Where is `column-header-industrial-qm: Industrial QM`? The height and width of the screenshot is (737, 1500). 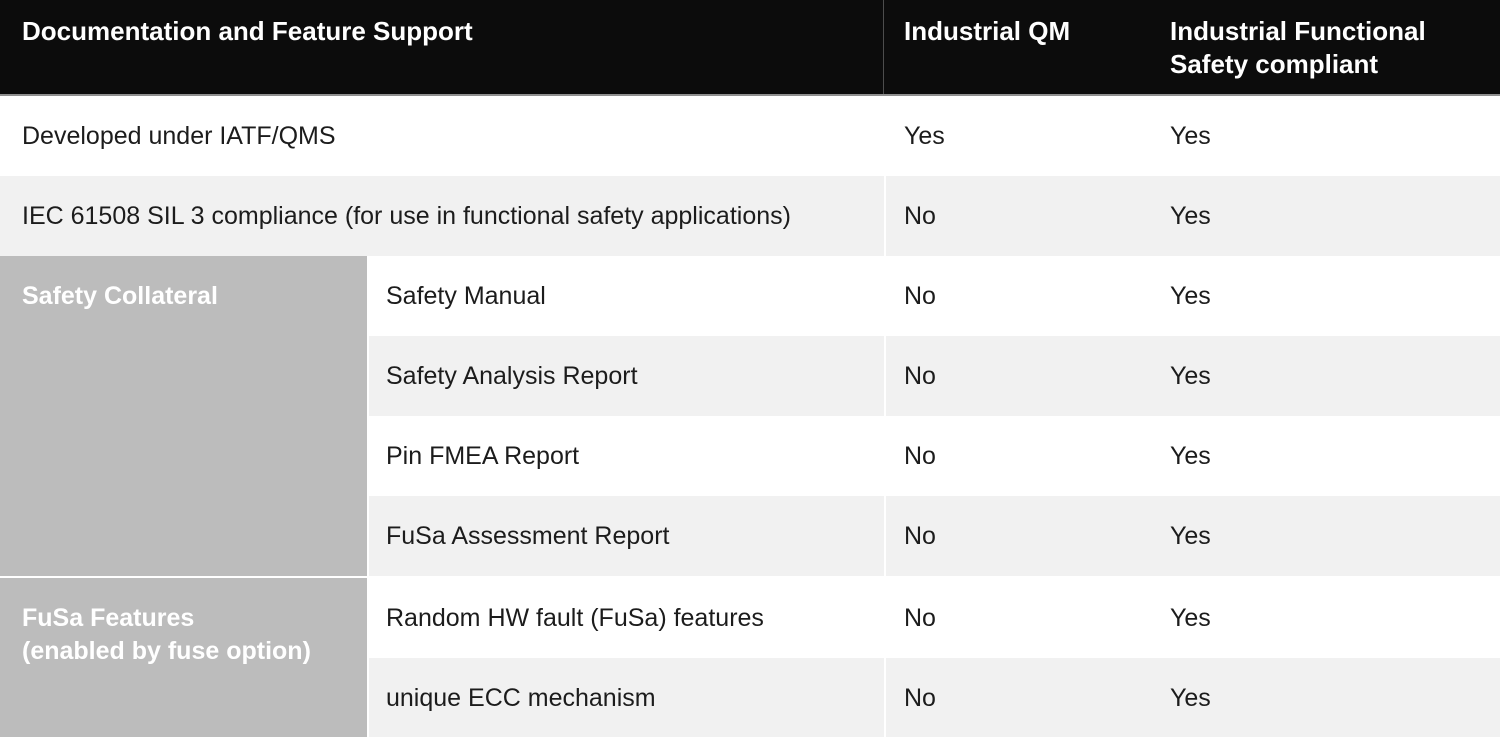
column-header-industrial-qm: Industrial QM is located at coordinates (987, 31).